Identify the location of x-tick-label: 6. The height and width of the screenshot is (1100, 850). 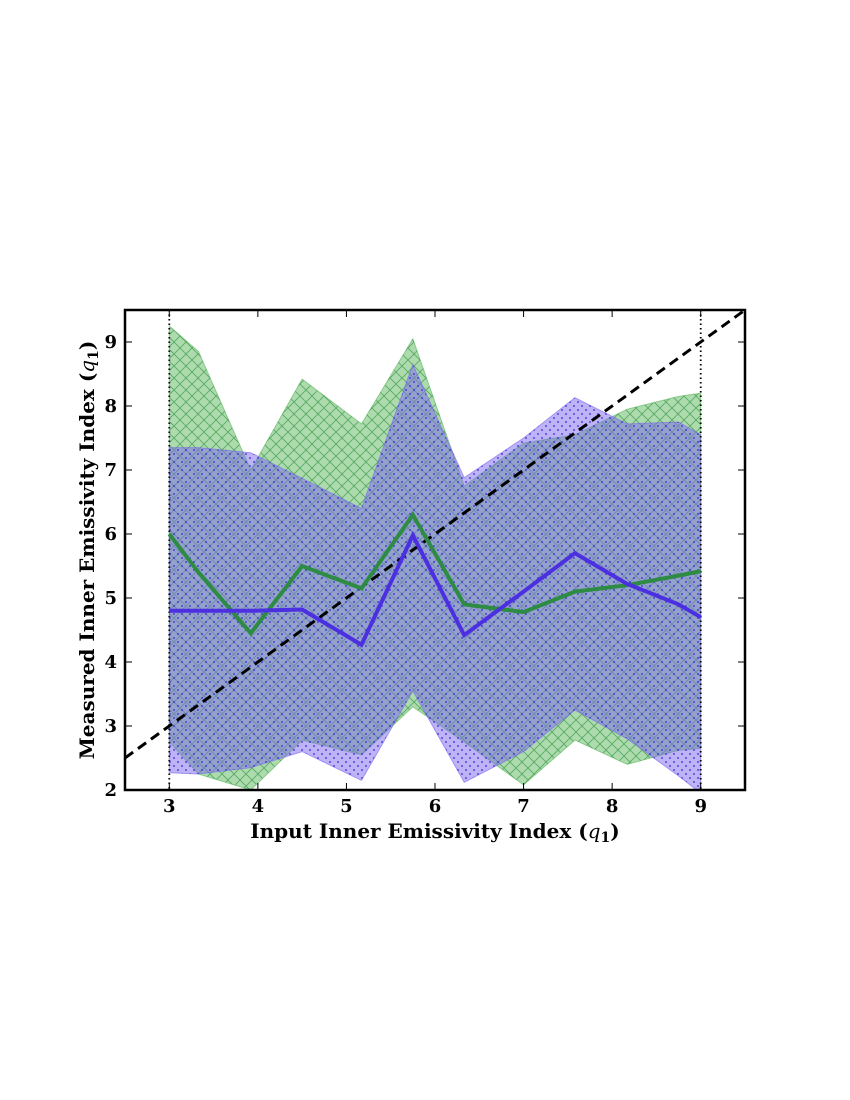
(435, 806).